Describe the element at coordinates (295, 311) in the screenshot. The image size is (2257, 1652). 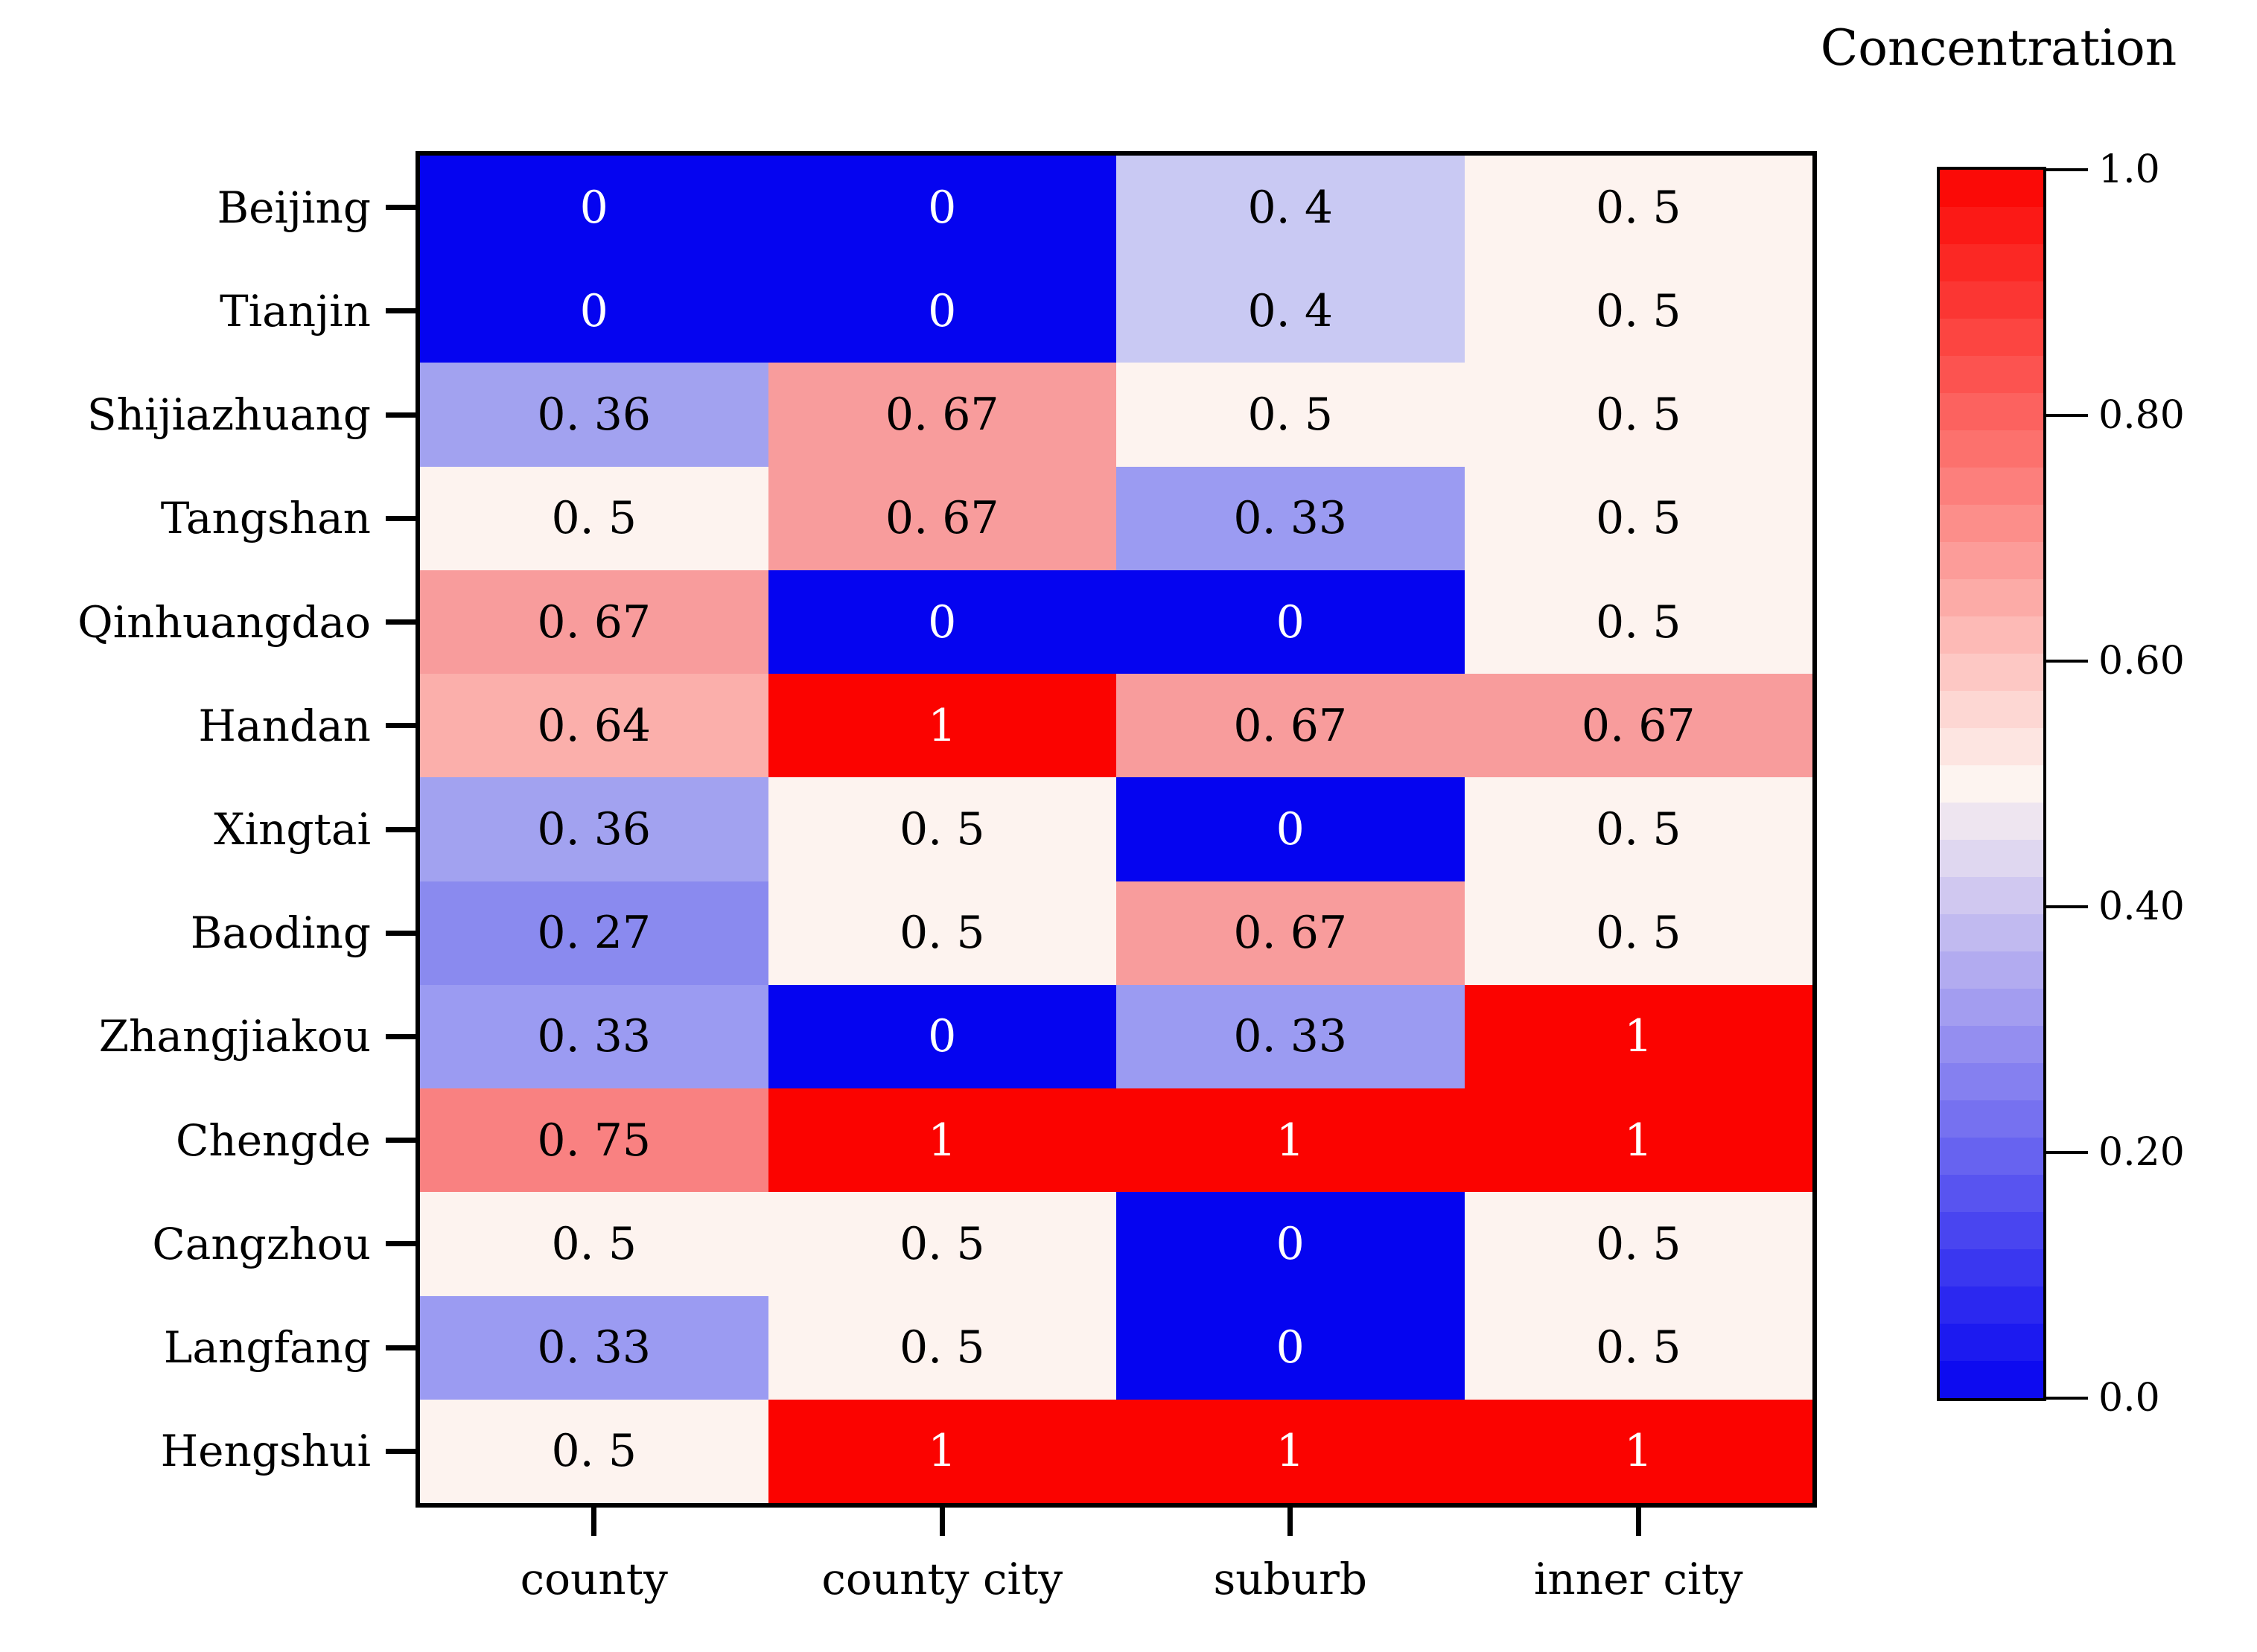
I see `y-axis-label: Tianjin` at that location.